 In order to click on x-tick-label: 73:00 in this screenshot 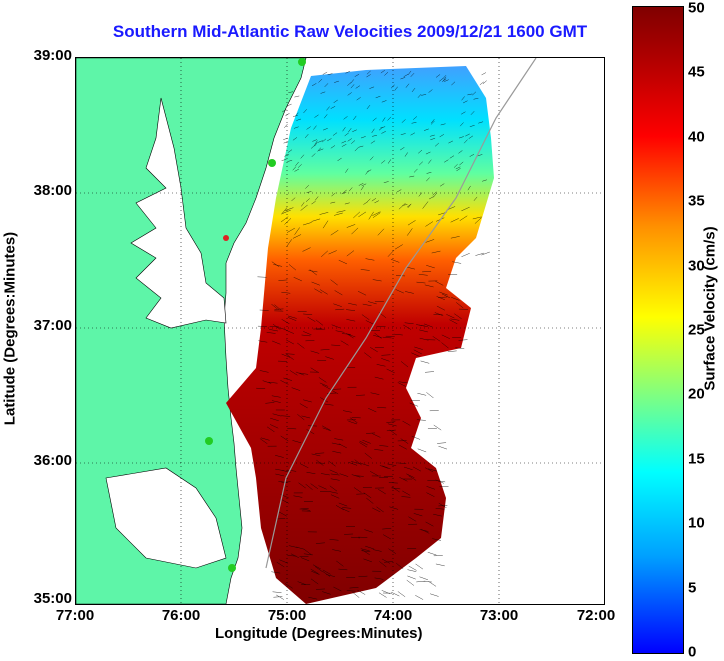, I will do `click(499, 615)`.